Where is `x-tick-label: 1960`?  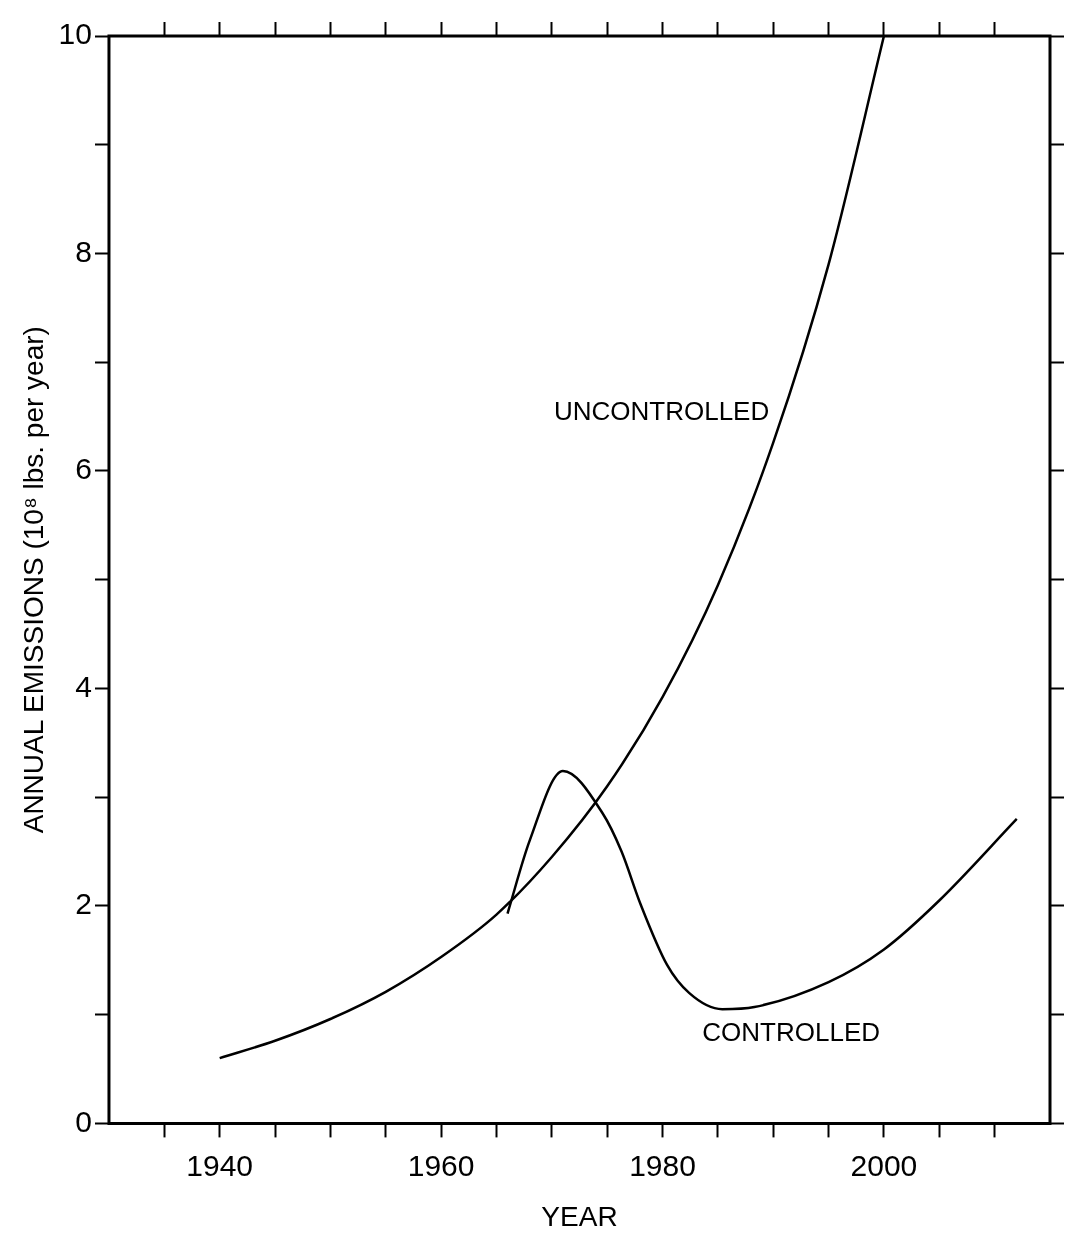
x-tick-label: 1960 is located at coordinates (441, 1165).